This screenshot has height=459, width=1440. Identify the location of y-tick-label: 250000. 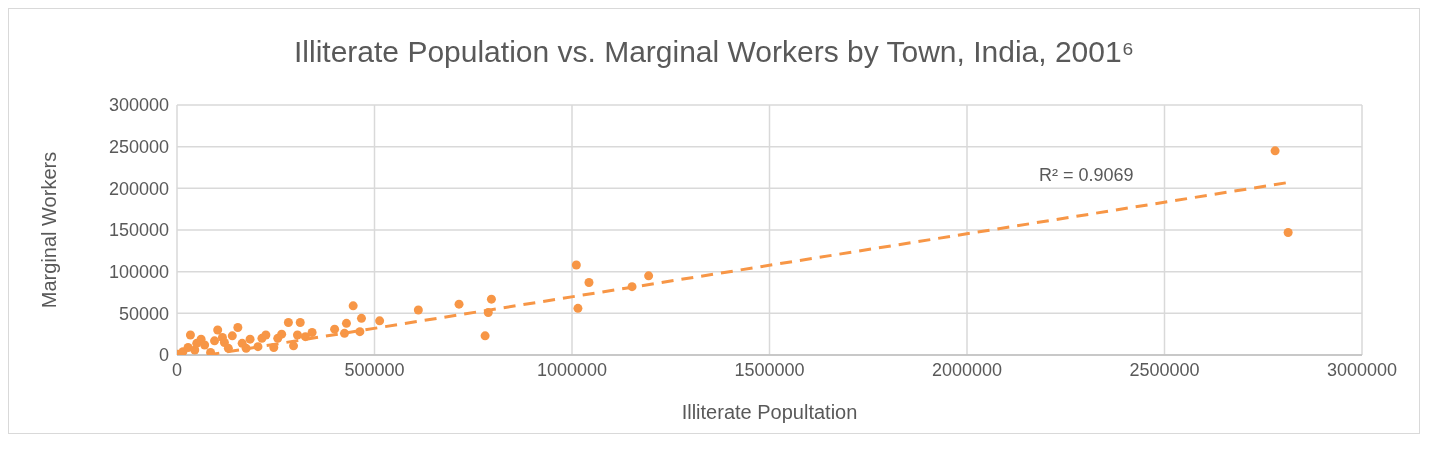
(138, 147).